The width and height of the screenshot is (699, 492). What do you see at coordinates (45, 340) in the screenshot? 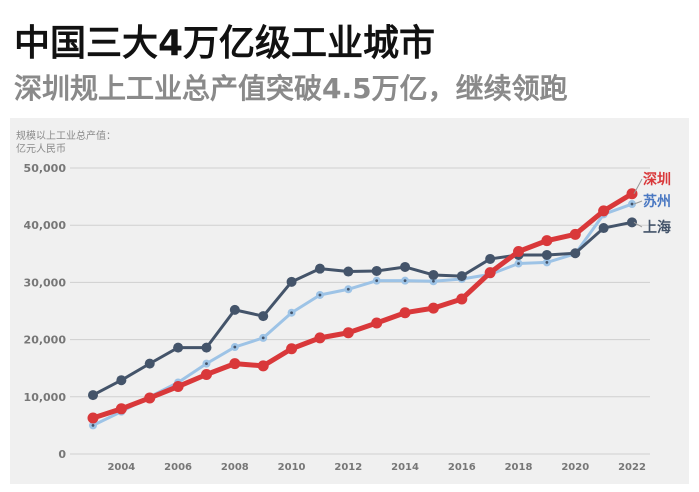
I see `y-tick-label: 20,000` at bounding box center [45, 340].